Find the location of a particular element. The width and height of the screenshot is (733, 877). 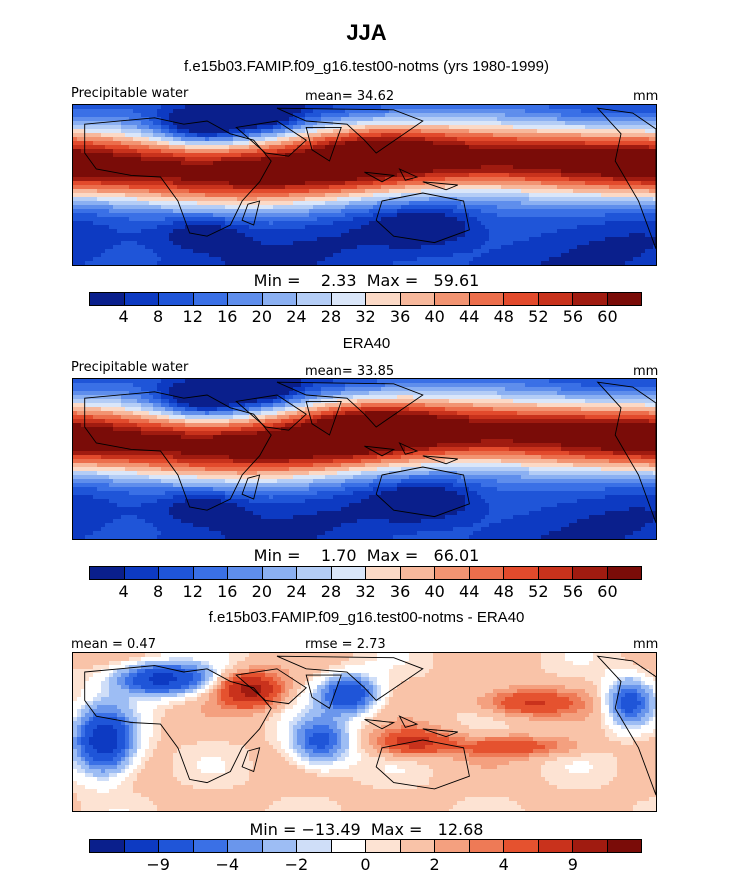

colorbar-tick-label: 44 is located at coordinates (469, 316).